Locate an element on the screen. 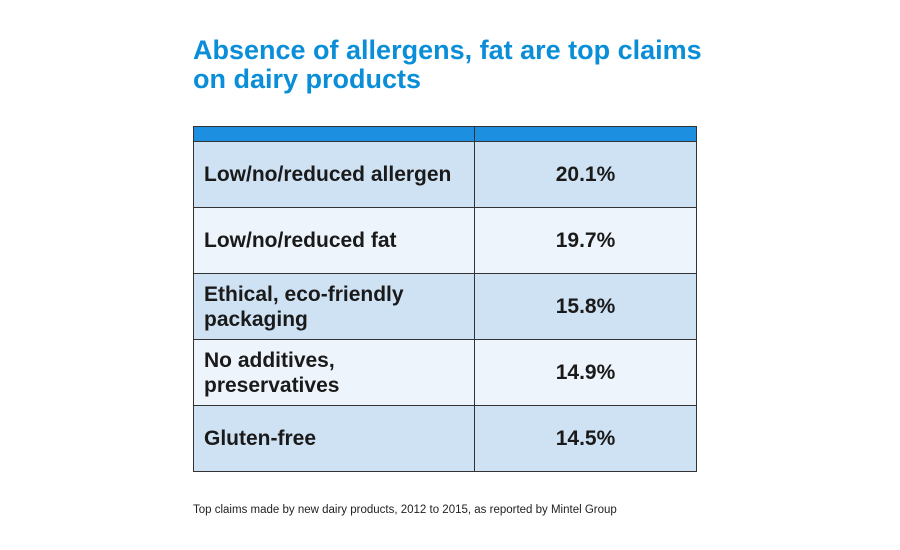  table-row: Gluten-free 14.5% is located at coordinates (445, 438).